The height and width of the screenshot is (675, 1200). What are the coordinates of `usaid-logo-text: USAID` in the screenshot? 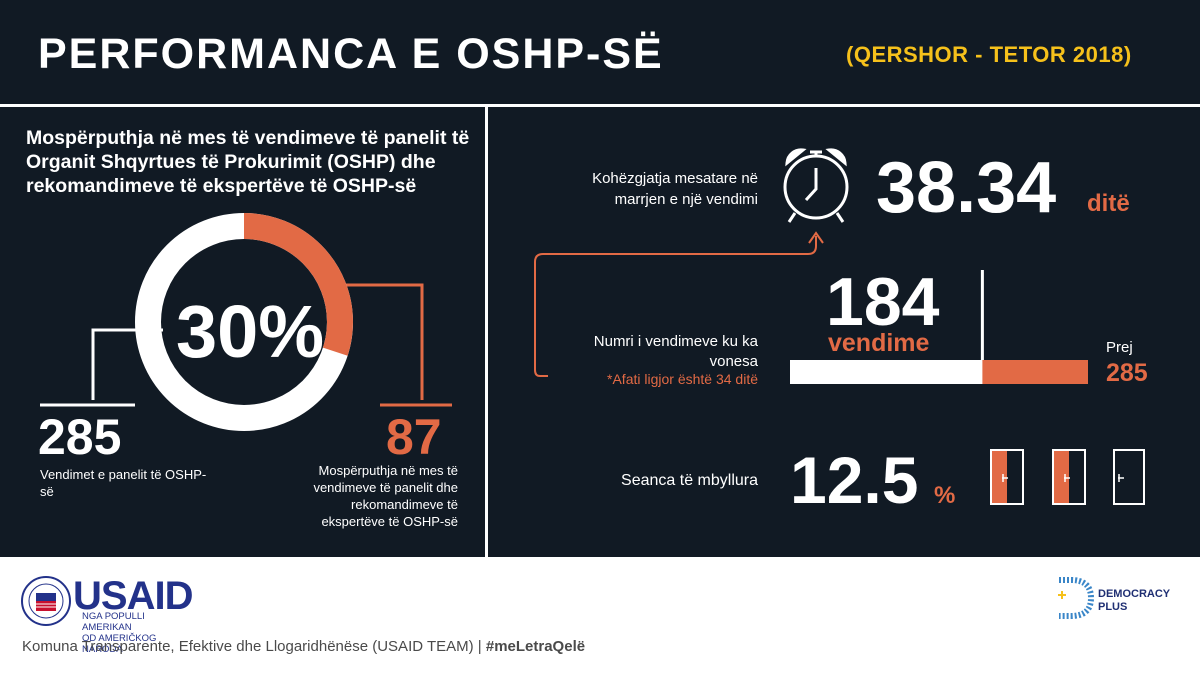 It's located at (133, 596).